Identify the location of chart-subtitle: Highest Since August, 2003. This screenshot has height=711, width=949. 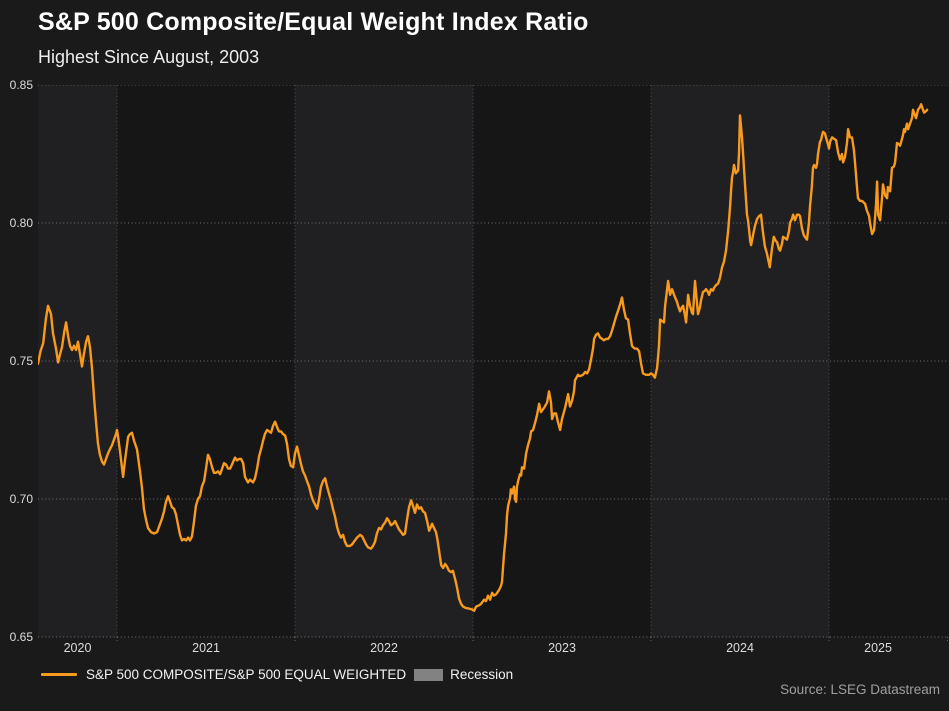
(149, 57).